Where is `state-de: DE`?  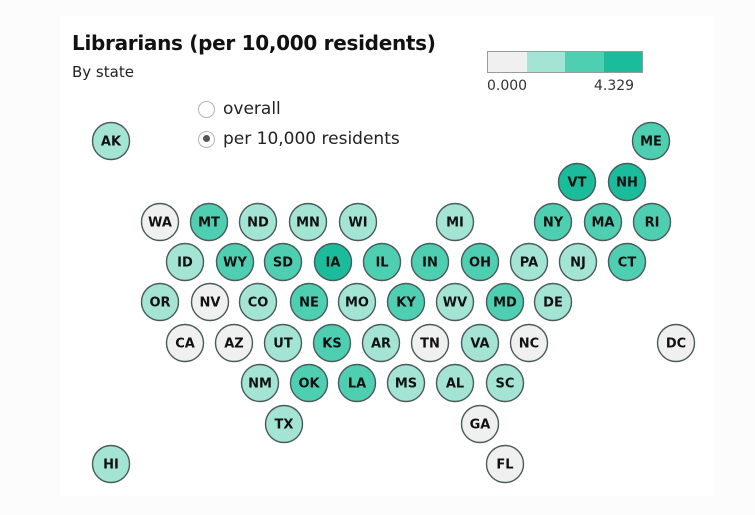
state-de: DE is located at coordinates (553, 302).